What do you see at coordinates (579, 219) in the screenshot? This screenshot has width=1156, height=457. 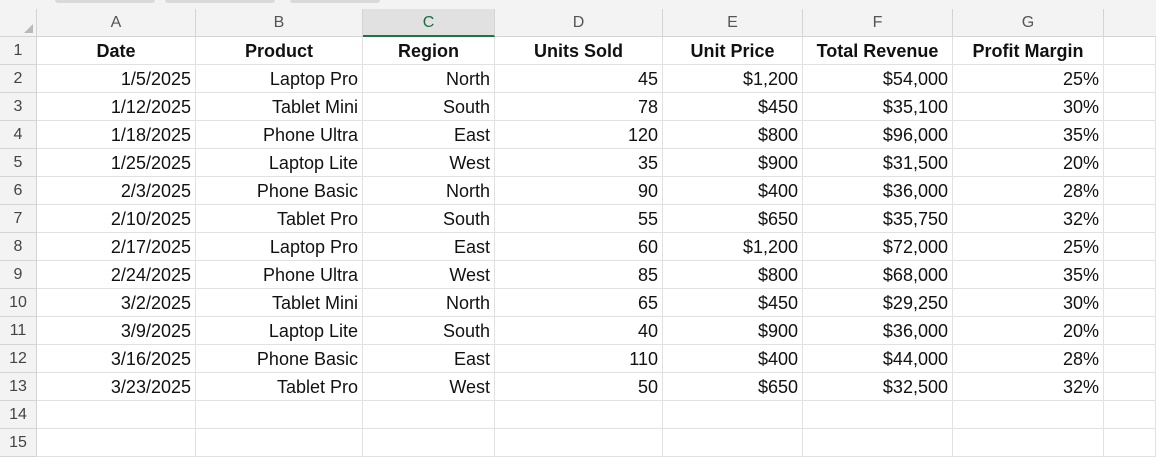 I see `data-cell: 55` at bounding box center [579, 219].